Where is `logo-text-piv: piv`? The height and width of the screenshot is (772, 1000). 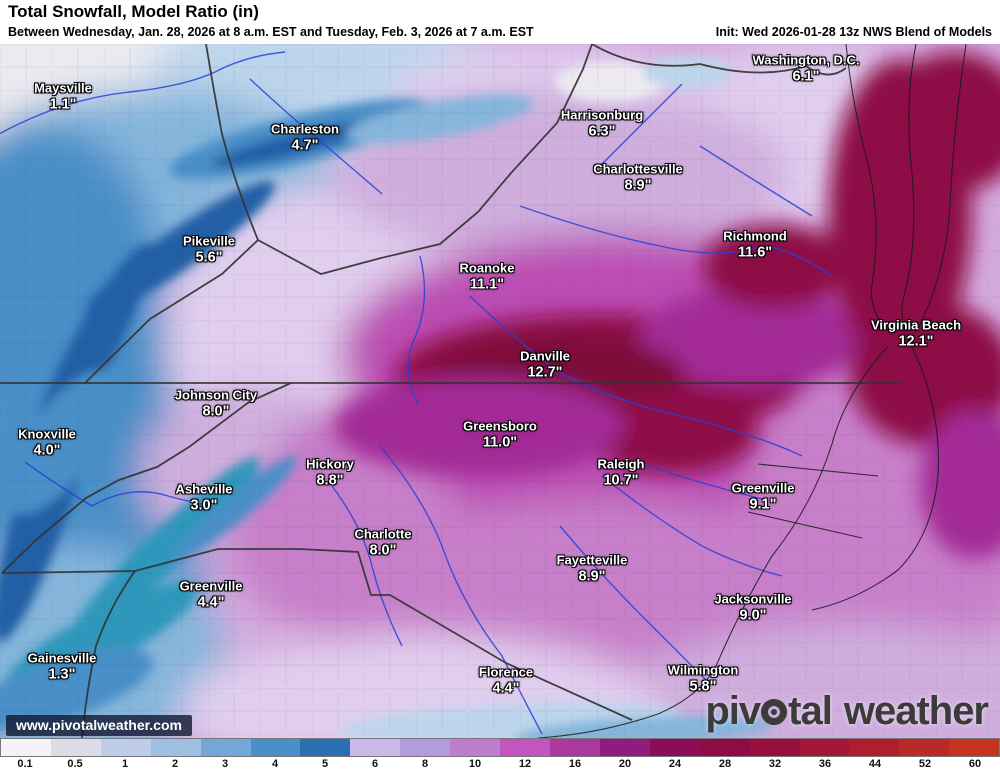 logo-text-piv: piv is located at coordinates (733, 711).